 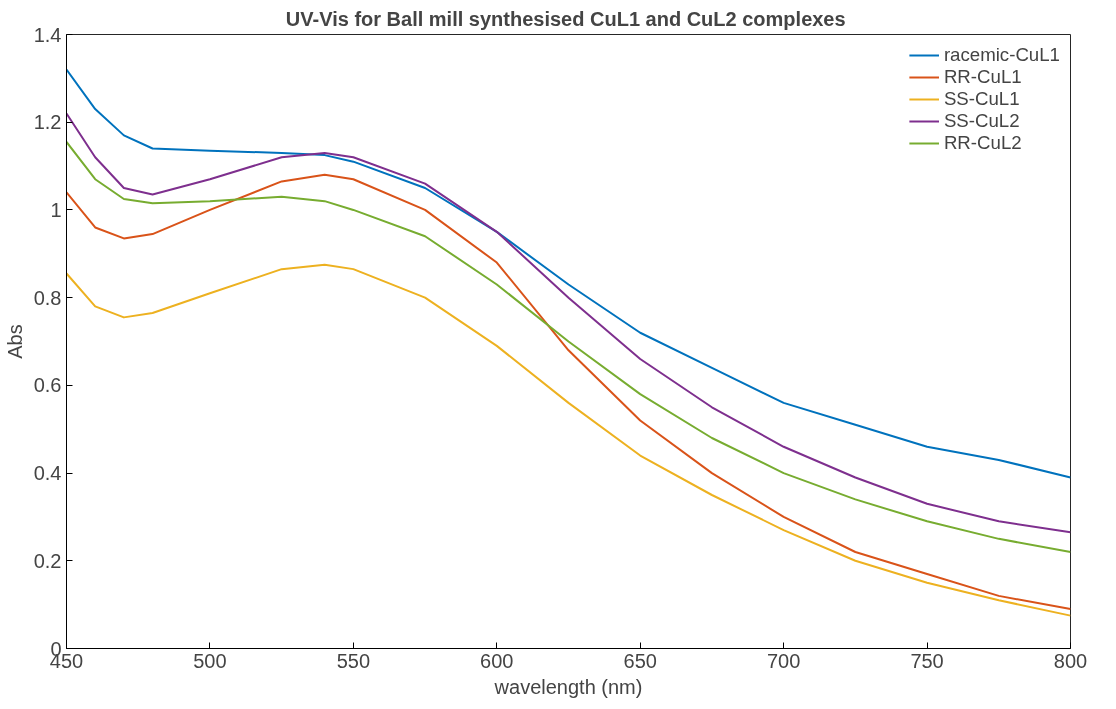 What do you see at coordinates (47, 560) in the screenshot?
I see `y-tick-label: 0.2` at bounding box center [47, 560].